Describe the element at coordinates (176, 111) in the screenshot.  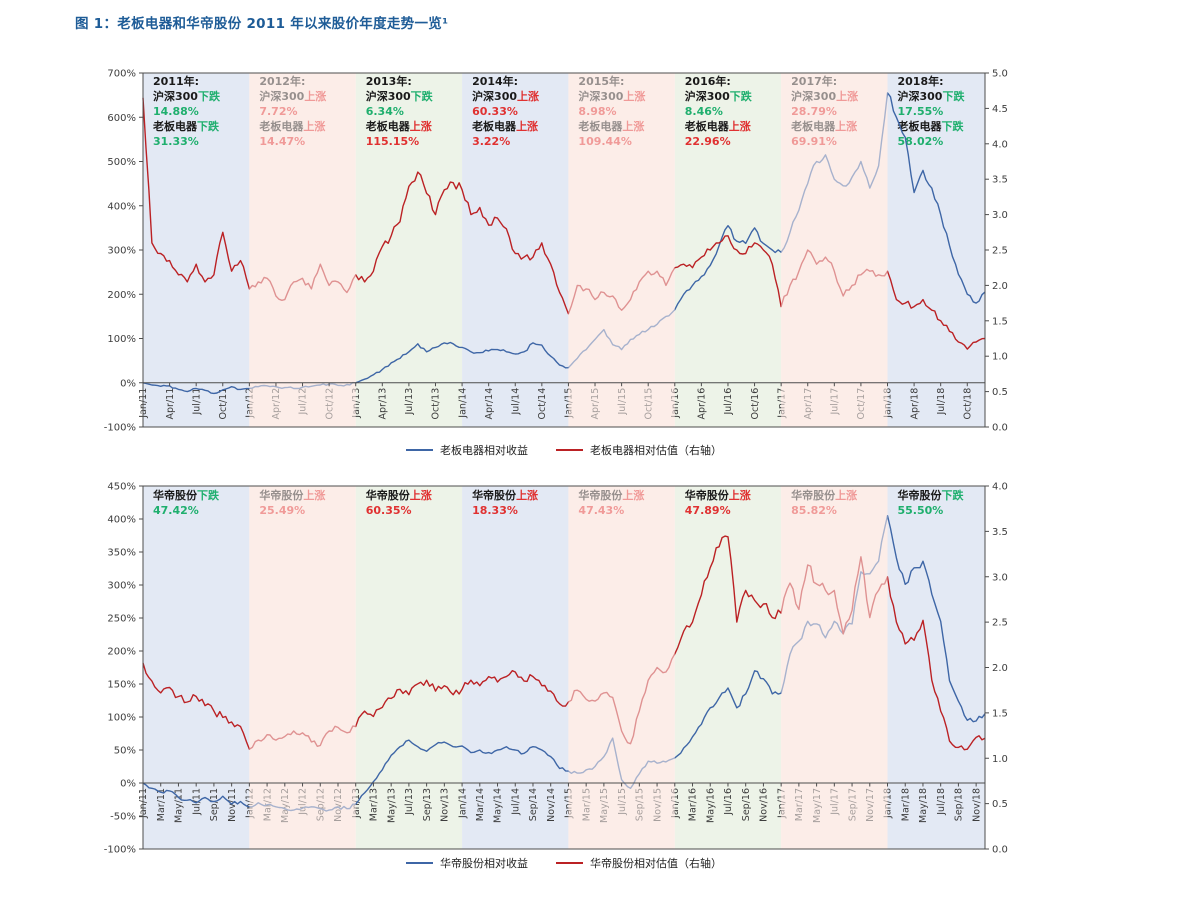
I see `index-move-pct: 14.88%` at that location.